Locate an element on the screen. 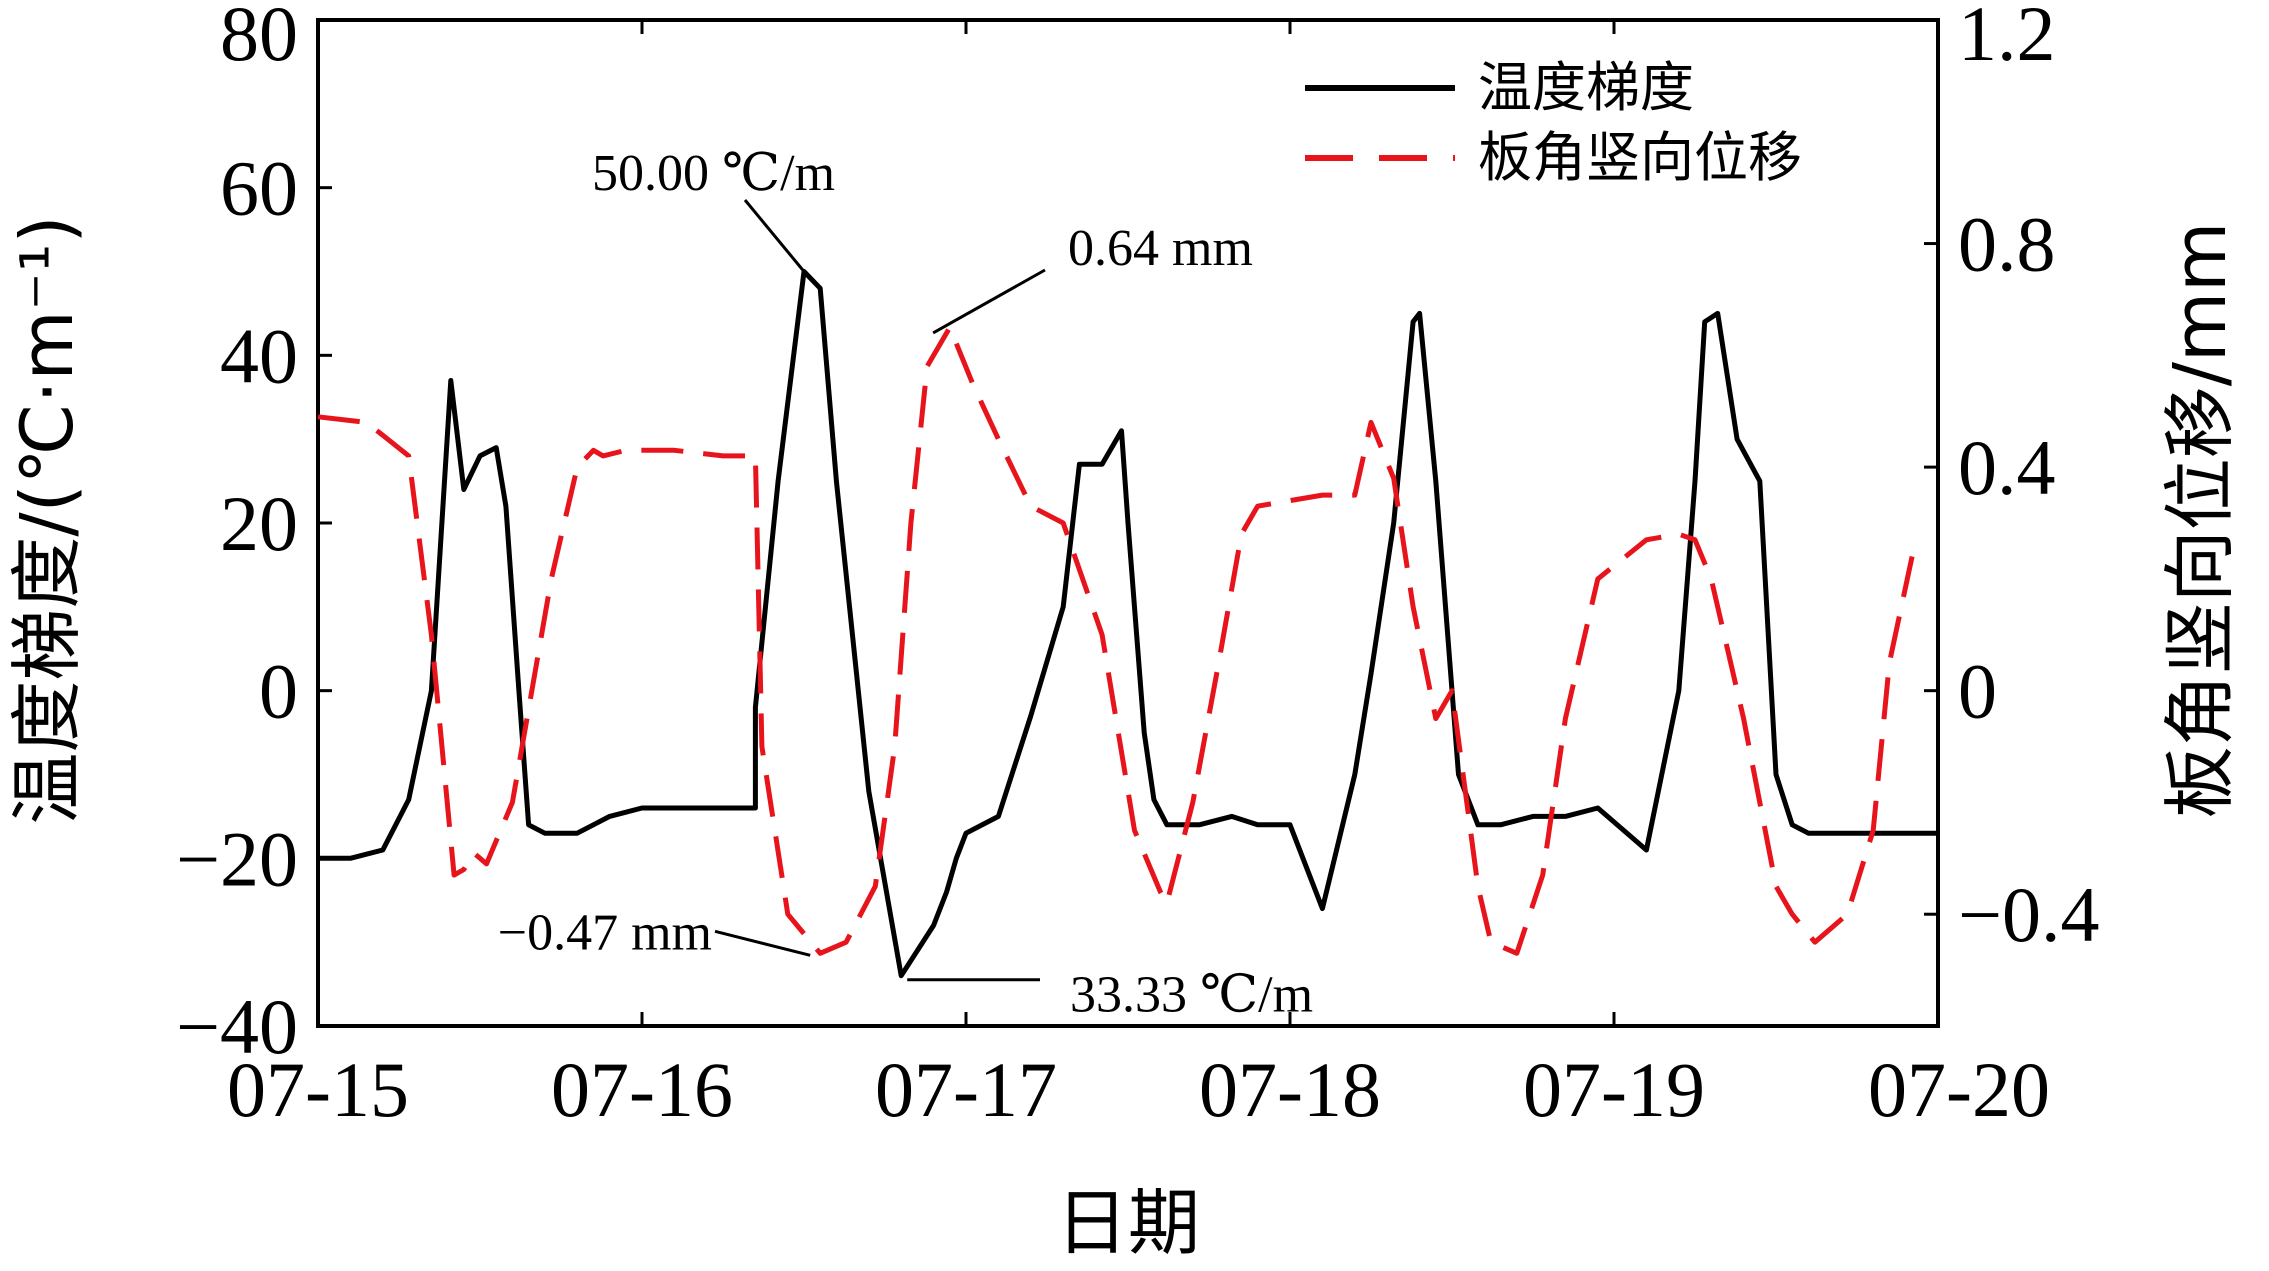 The height and width of the screenshot is (1271, 2269). x-axis-title: 日期 is located at coordinates (1128, 1223).